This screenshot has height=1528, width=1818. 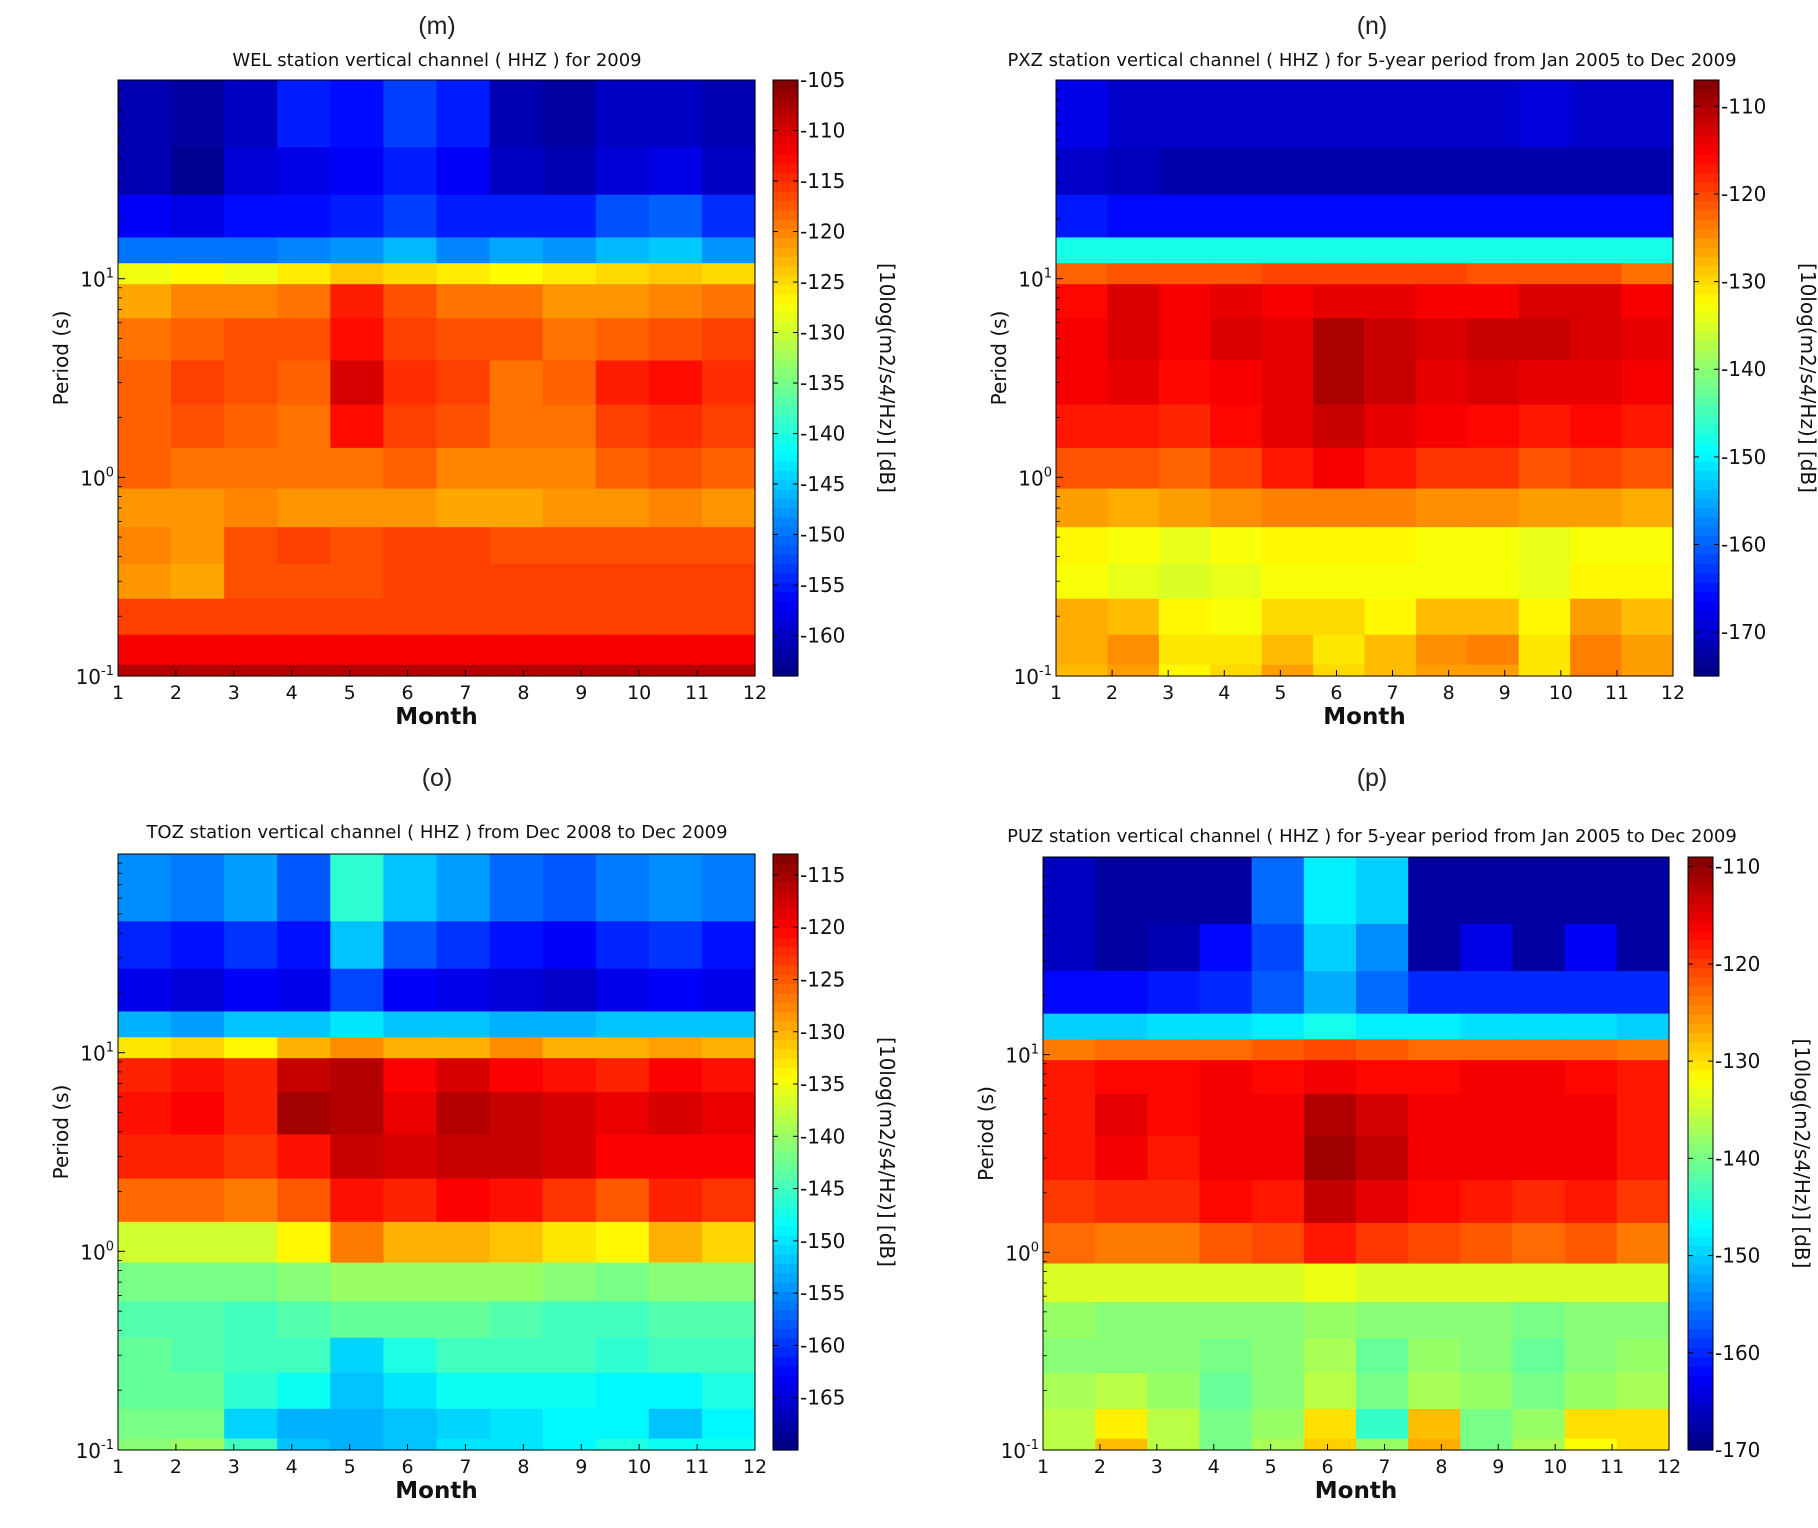 What do you see at coordinates (234, 1467) in the screenshot?
I see `x-tick-label: 3` at bounding box center [234, 1467].